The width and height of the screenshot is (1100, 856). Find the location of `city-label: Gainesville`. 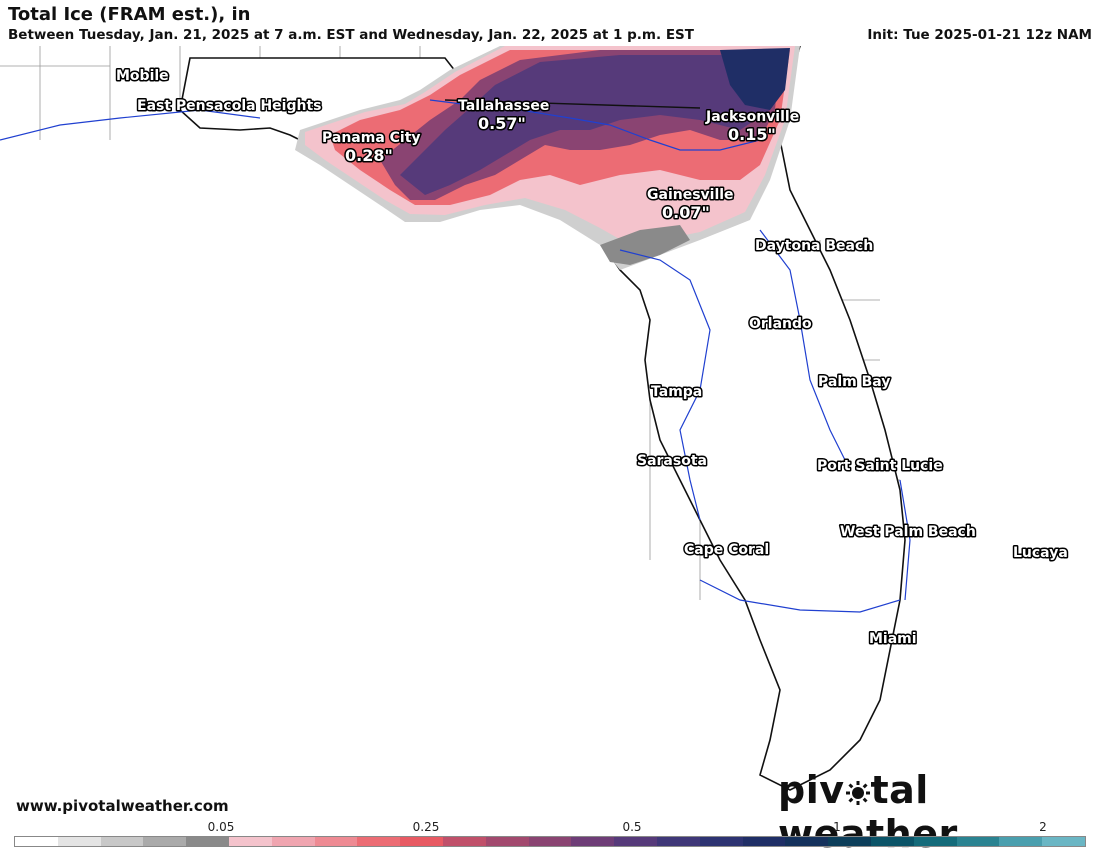

city-label: Gainesville is located at coordinates (690, 195).